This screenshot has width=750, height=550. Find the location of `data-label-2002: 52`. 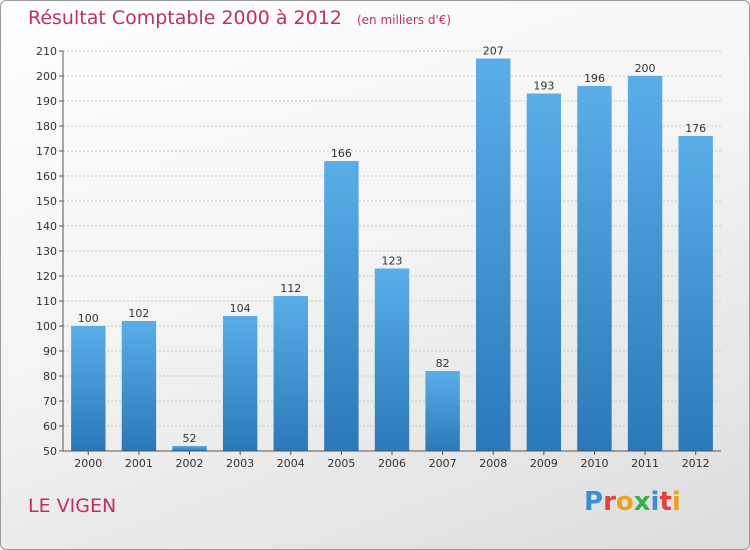

data-label-2002: 52 is located at coordinates (190, 438).